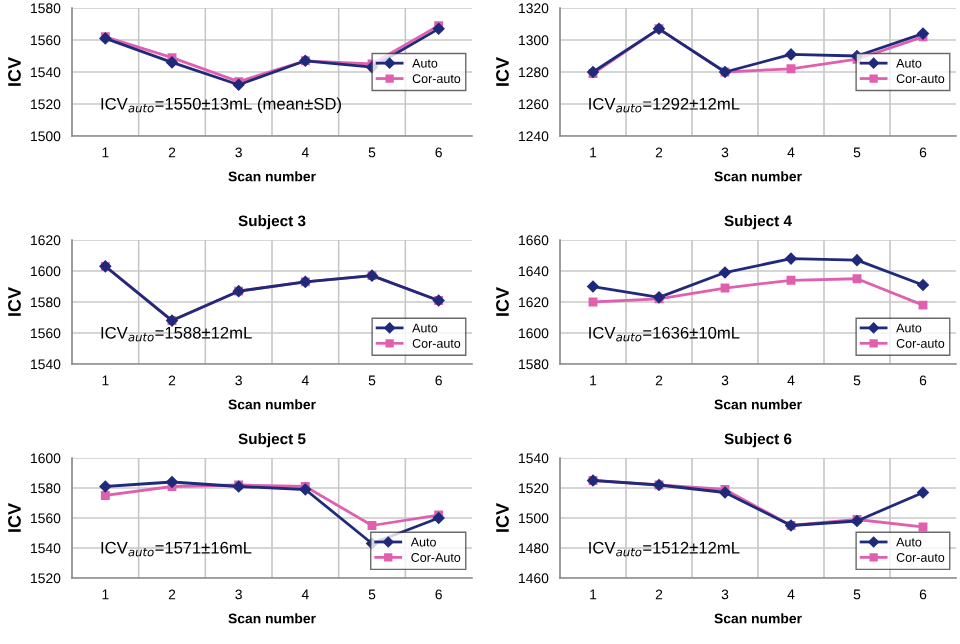 The image size is (960, 644). I want to click on annotation: ICV$_{auto}$=1512±12mL, so click(664, 549).